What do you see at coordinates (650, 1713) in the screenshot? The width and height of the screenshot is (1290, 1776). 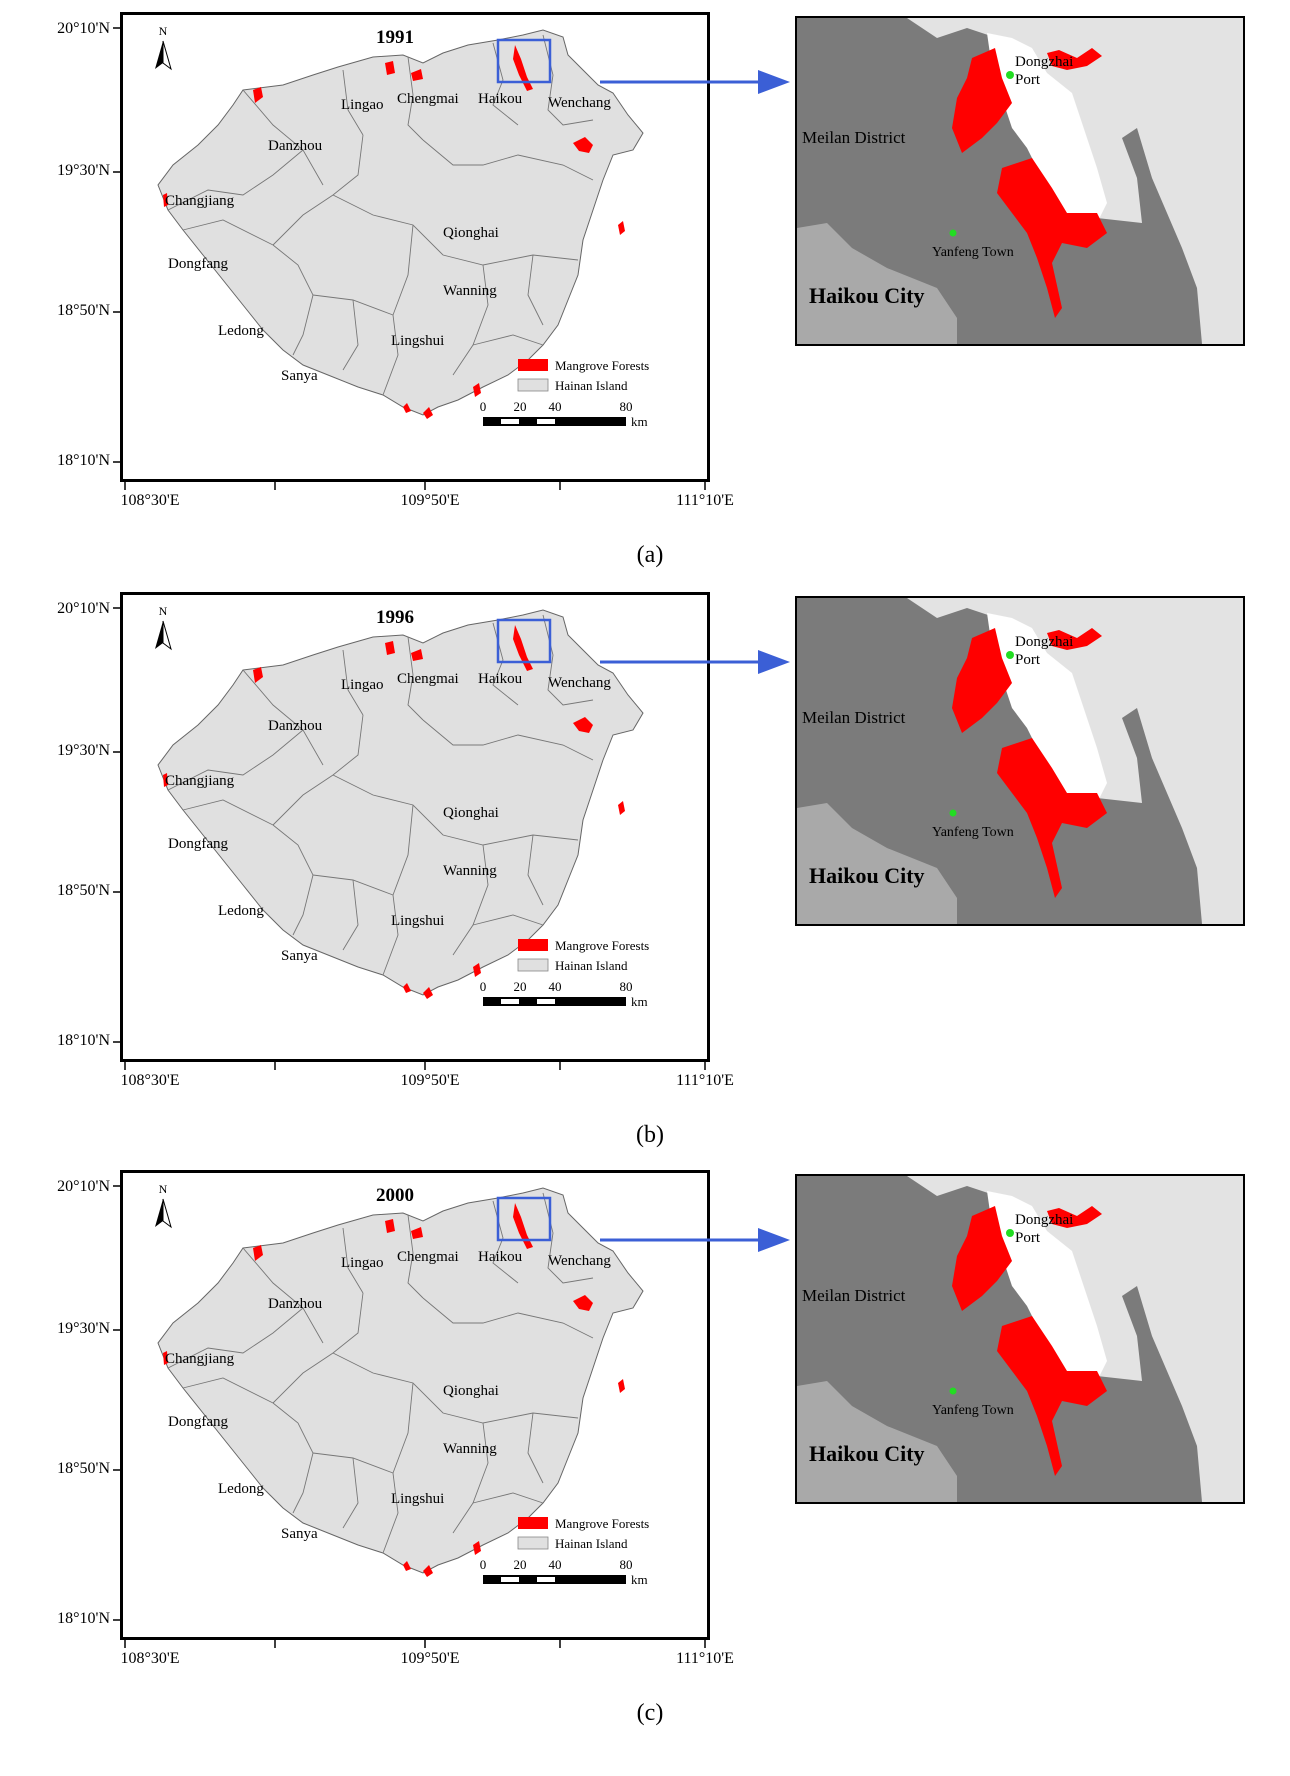 I see `panel-caption: (c)` at bounding box center [650, 1713].